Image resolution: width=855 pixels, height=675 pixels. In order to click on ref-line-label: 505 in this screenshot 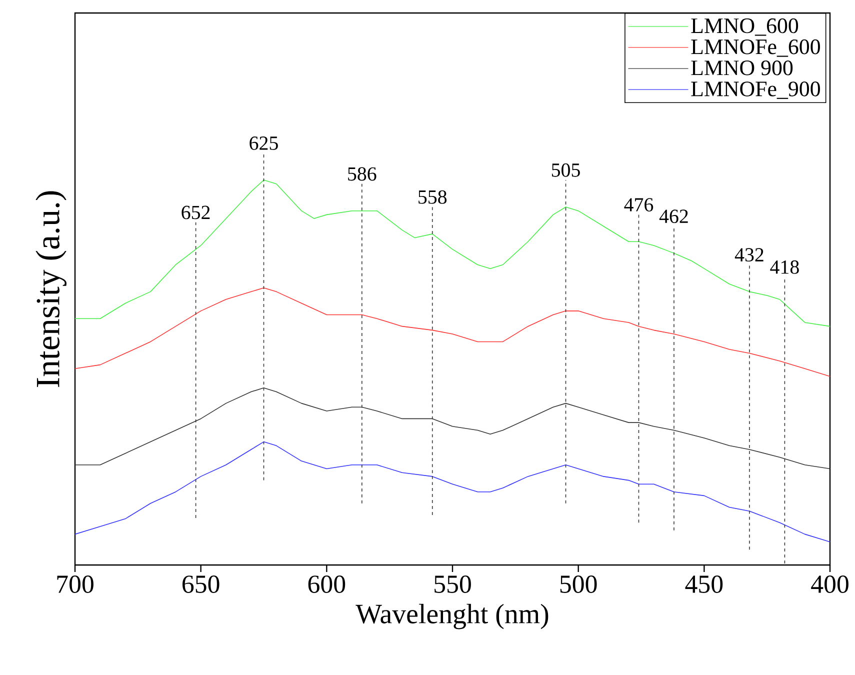, I will do `click(566, 170)`.